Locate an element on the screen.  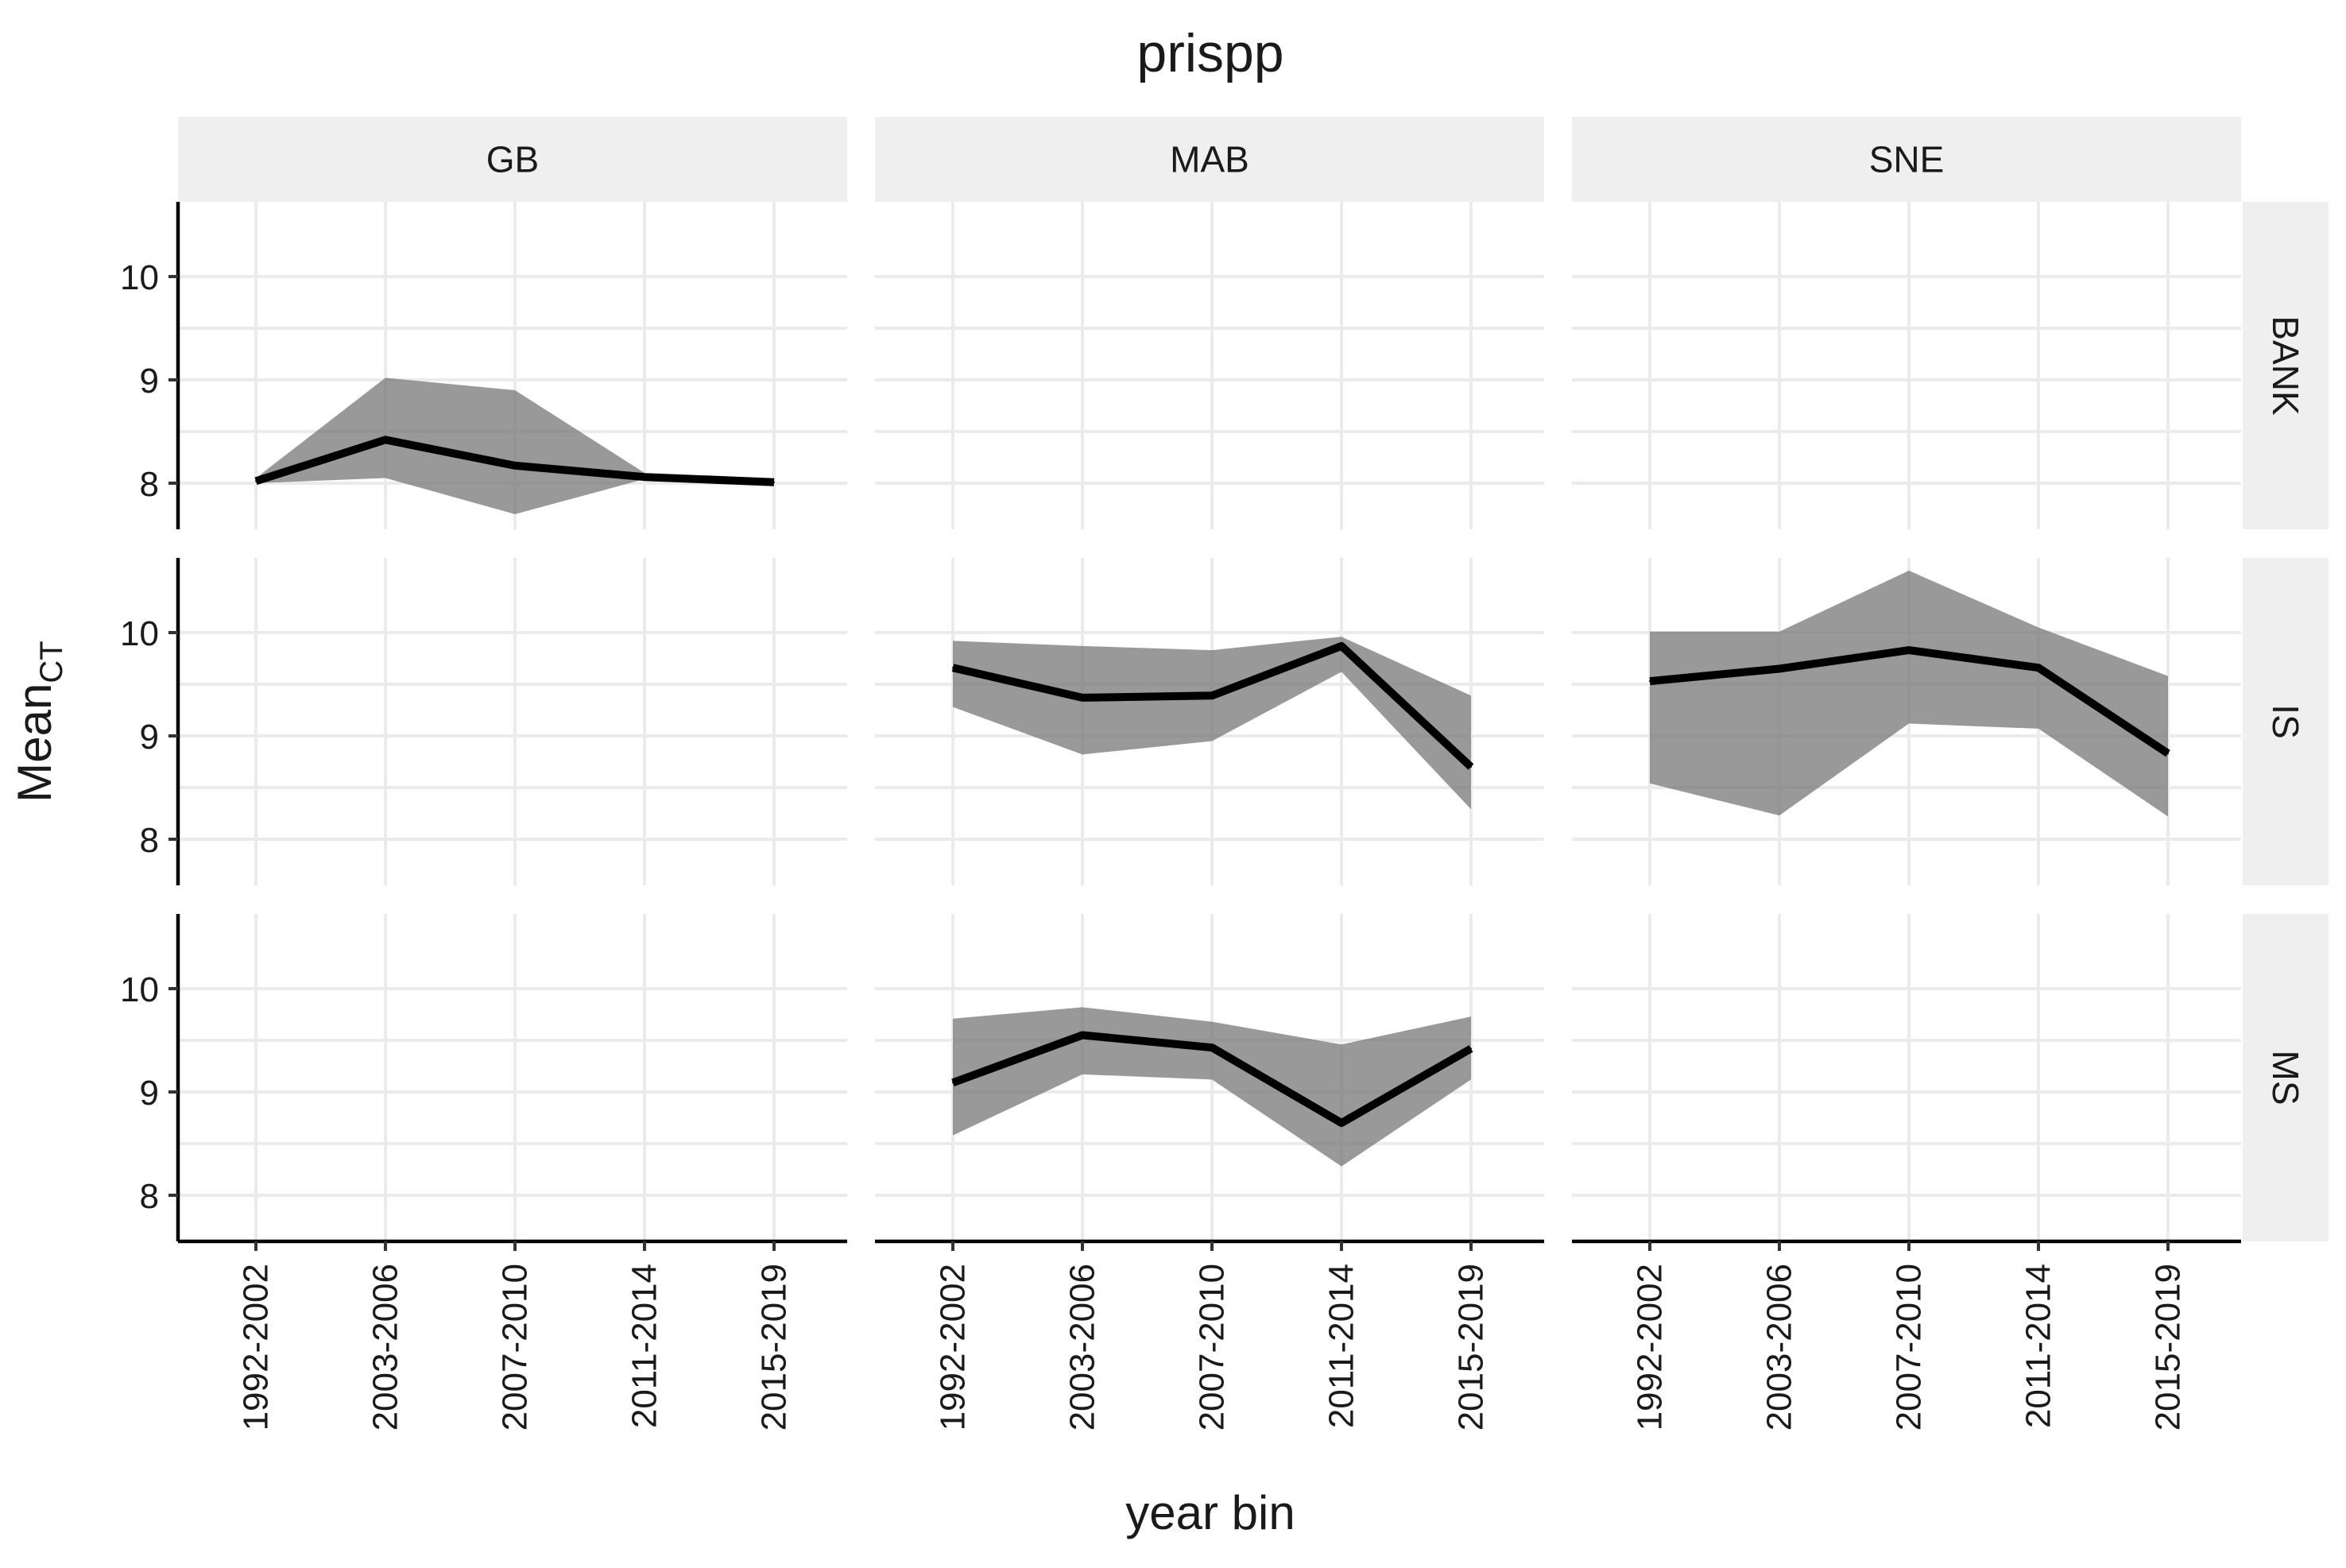
panel-mab-ms is located at coordinates (1209, 1077).